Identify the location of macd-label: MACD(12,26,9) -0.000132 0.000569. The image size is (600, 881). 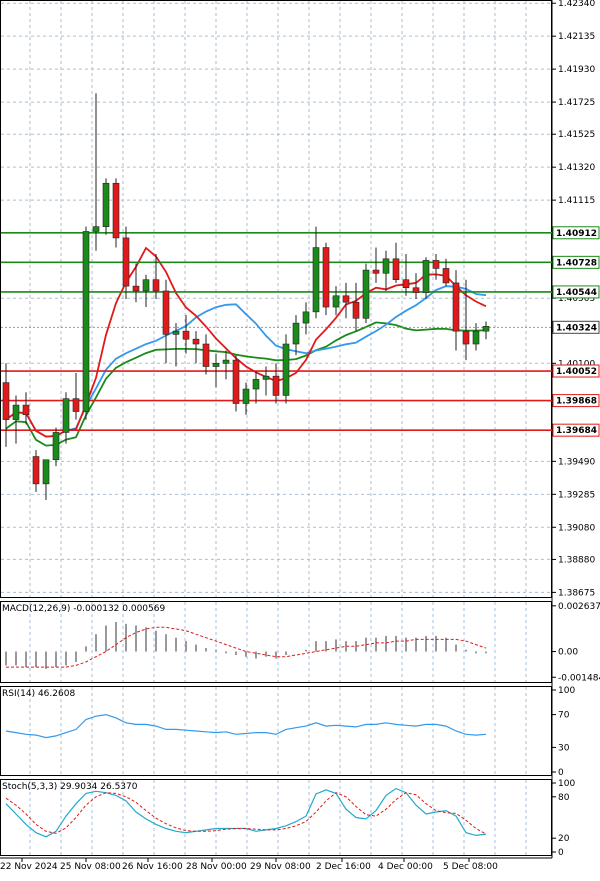
(83, 609).